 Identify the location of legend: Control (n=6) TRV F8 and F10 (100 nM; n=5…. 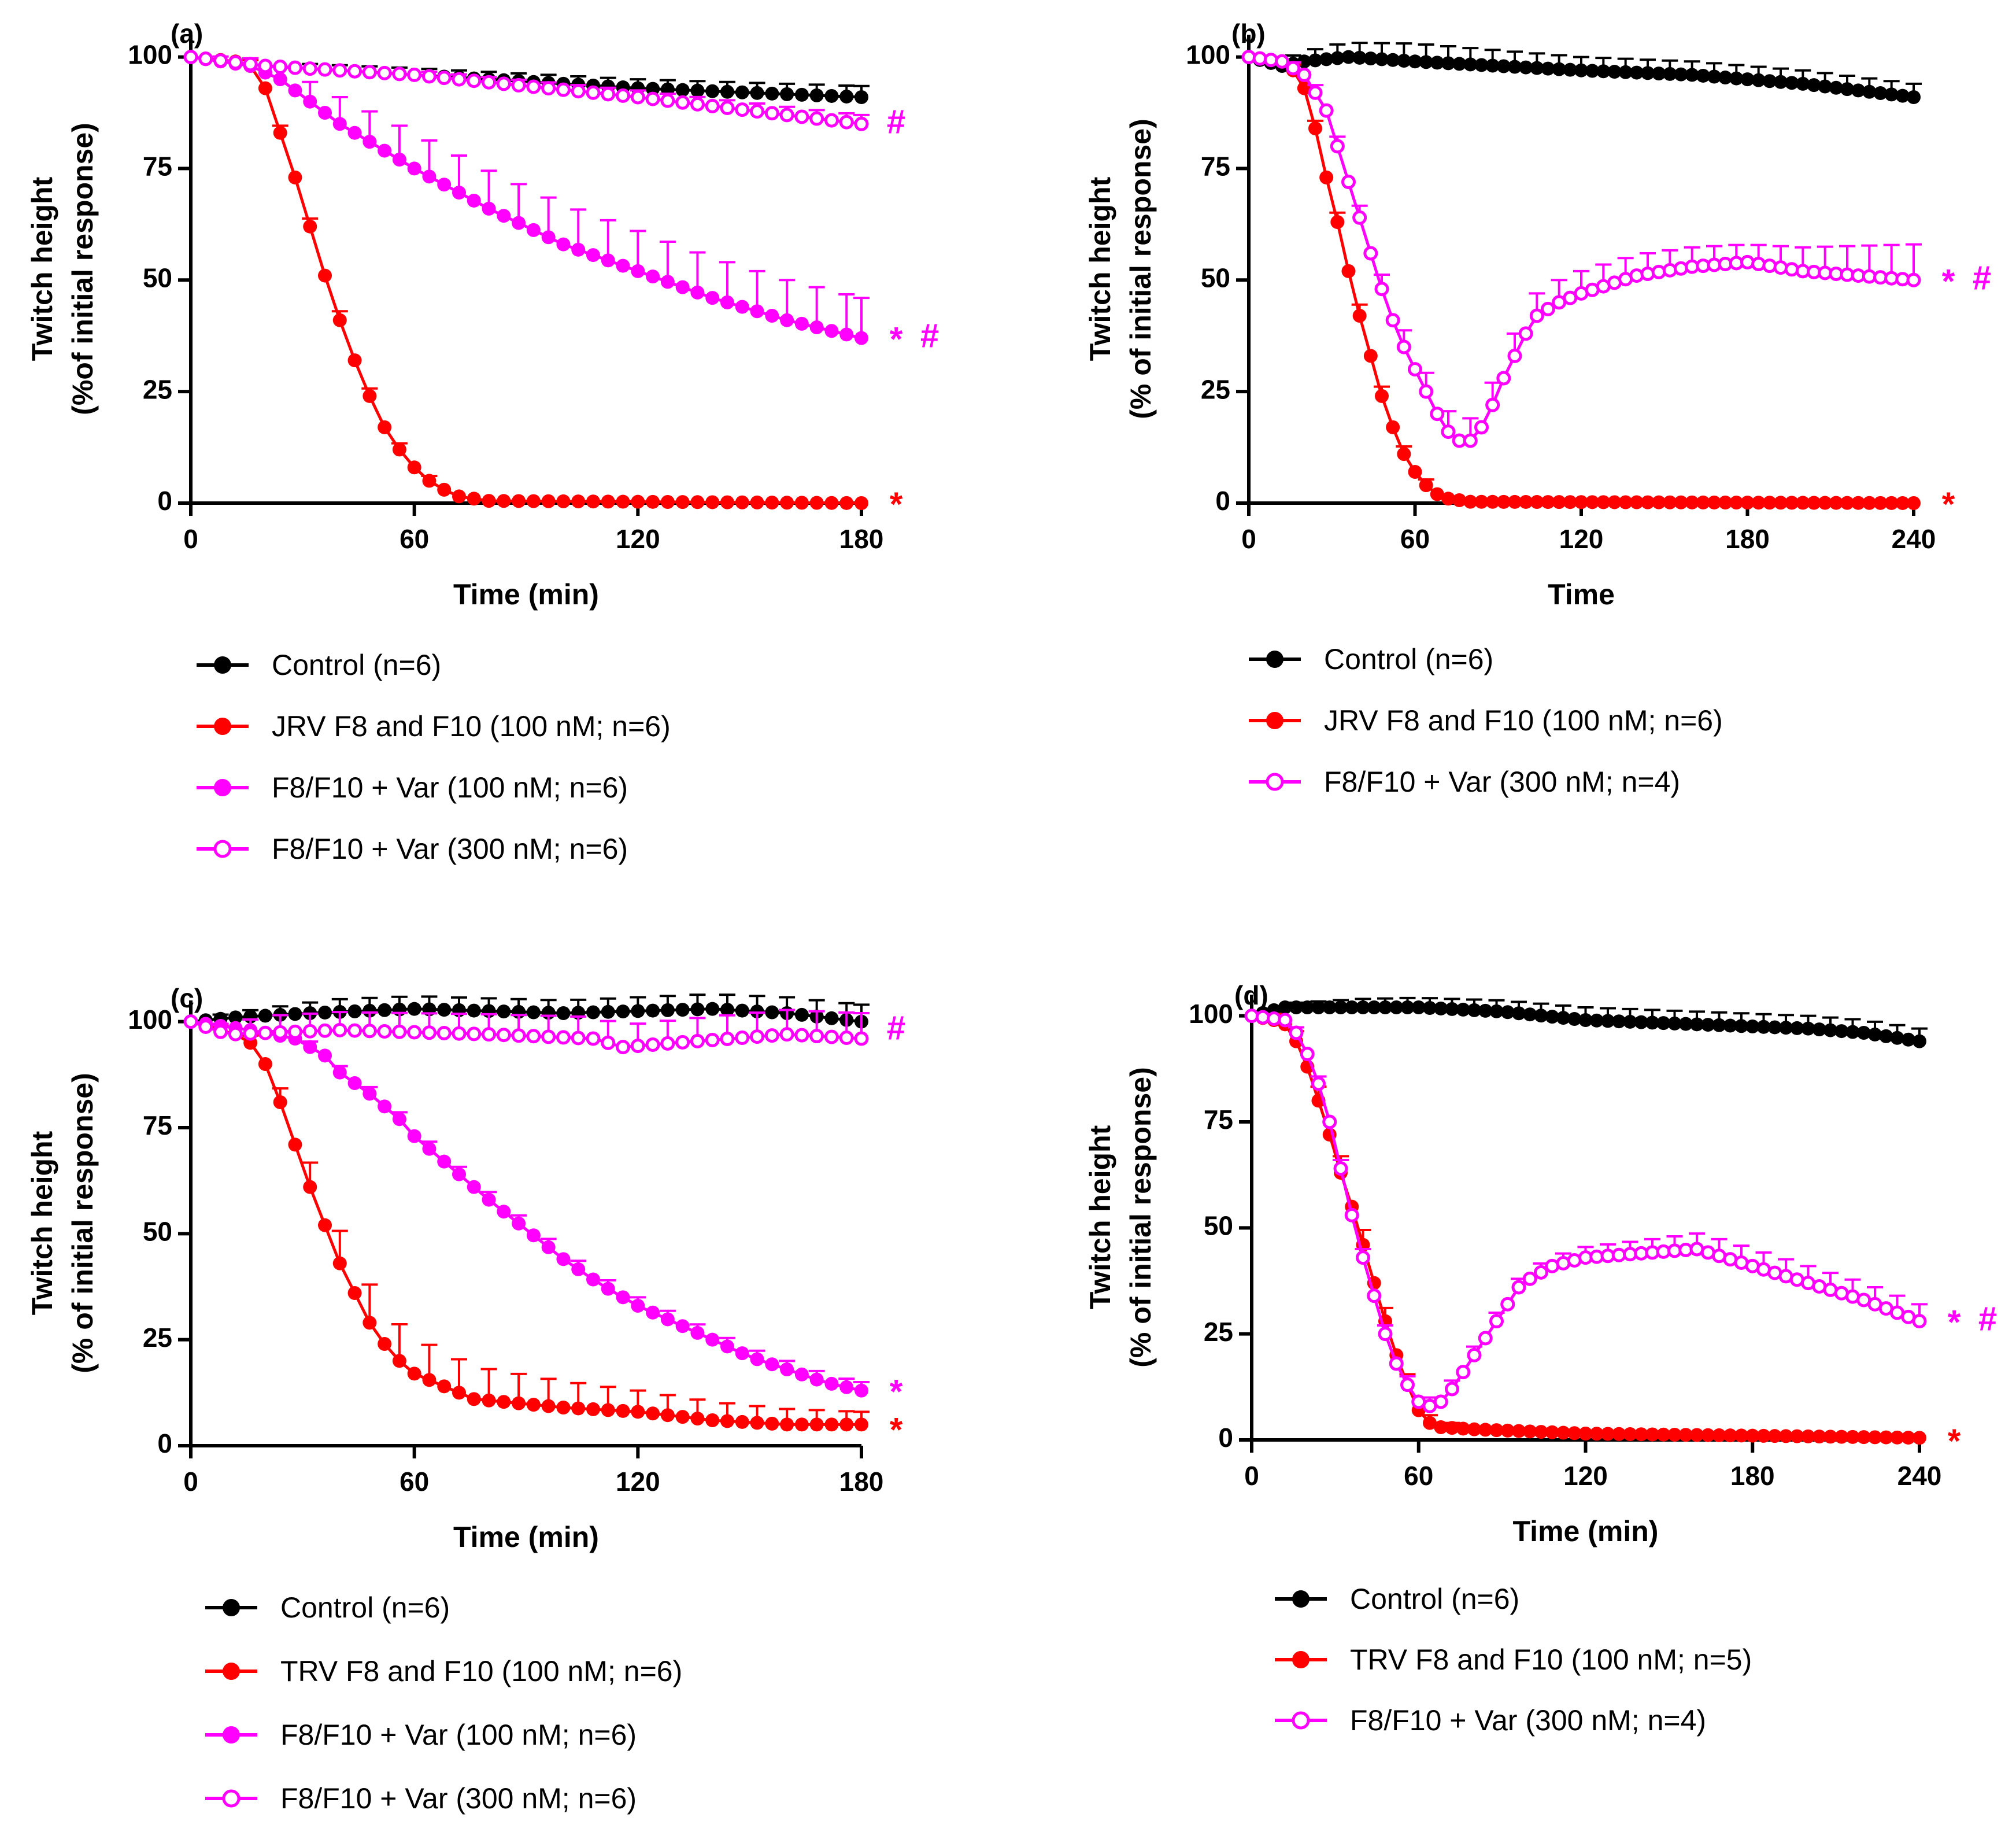
(1513, 1660).